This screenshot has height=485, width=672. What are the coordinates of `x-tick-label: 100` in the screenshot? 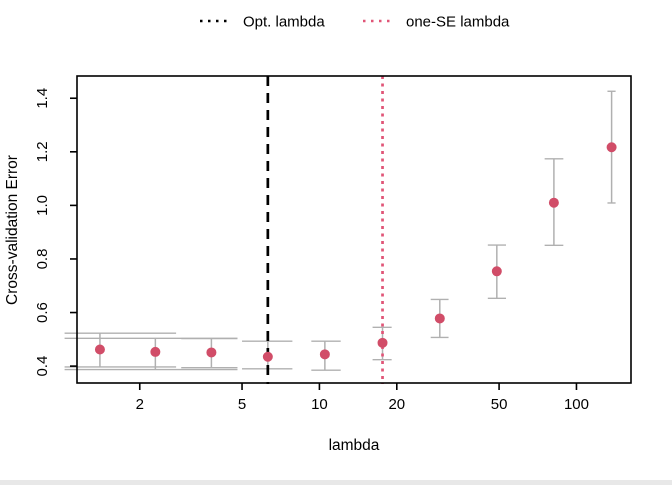 It's located at (576, 404).